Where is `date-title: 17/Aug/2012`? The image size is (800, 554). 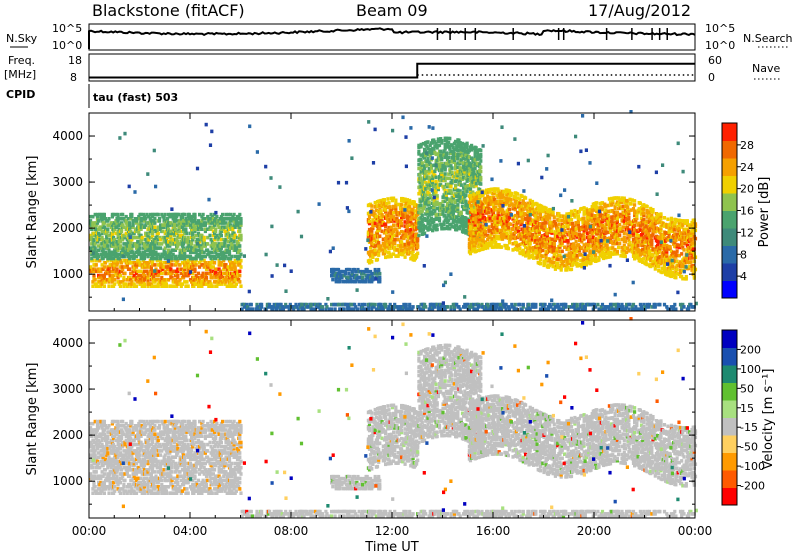 date-title: 17/Aug/2012 is located at coordinates (639, 10).